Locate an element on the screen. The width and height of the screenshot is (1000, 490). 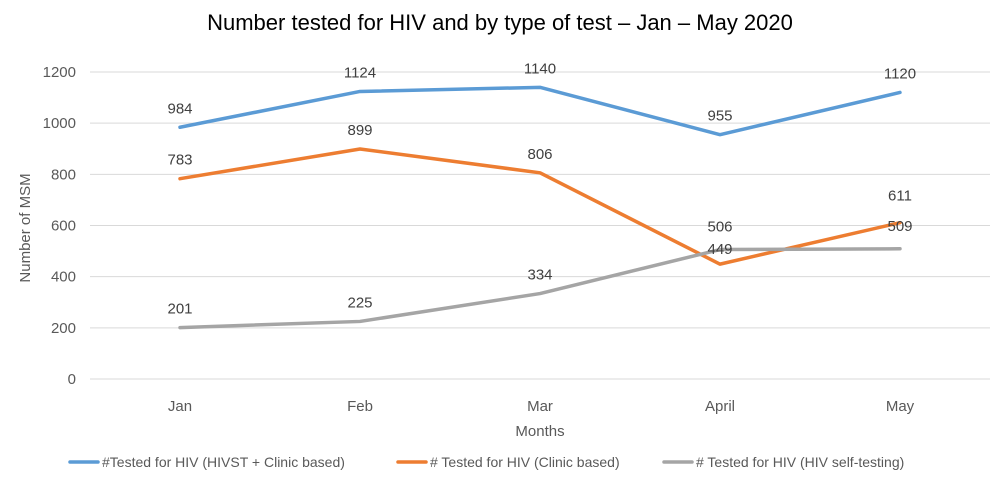
data-label: 225 is located at coordinates (359, 302).